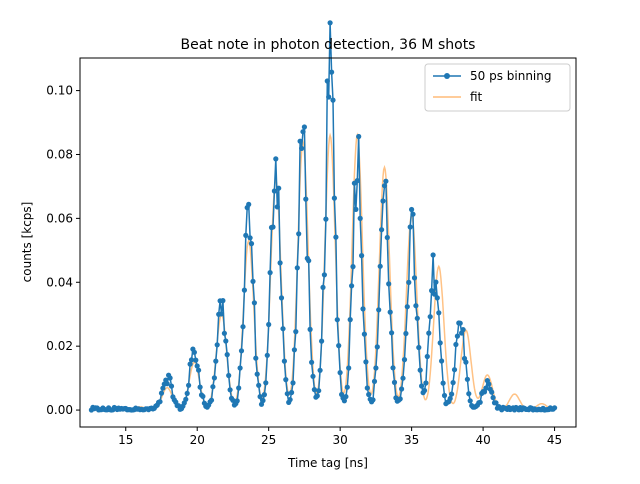 This screenshot has height=484, width=640. I want to click on x-axis-label: Time tag [ns], so click(327, 463).